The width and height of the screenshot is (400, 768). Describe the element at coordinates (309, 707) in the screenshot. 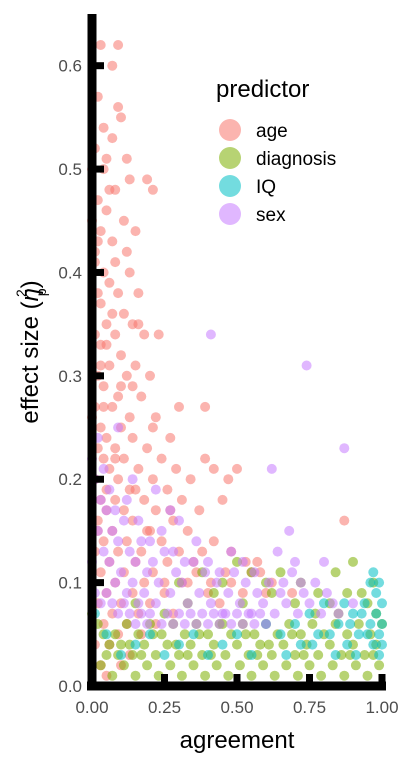

I see `x-tick-label: 0.75` at that location.